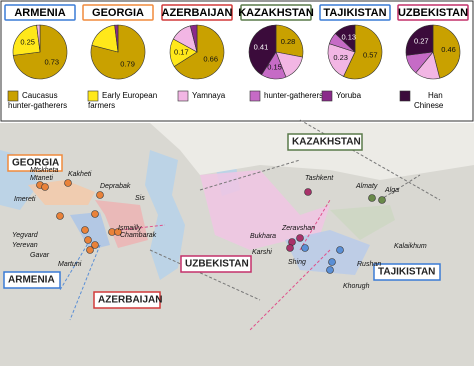  I want to click on legend-label: Yamnaya, so click(209, 95).